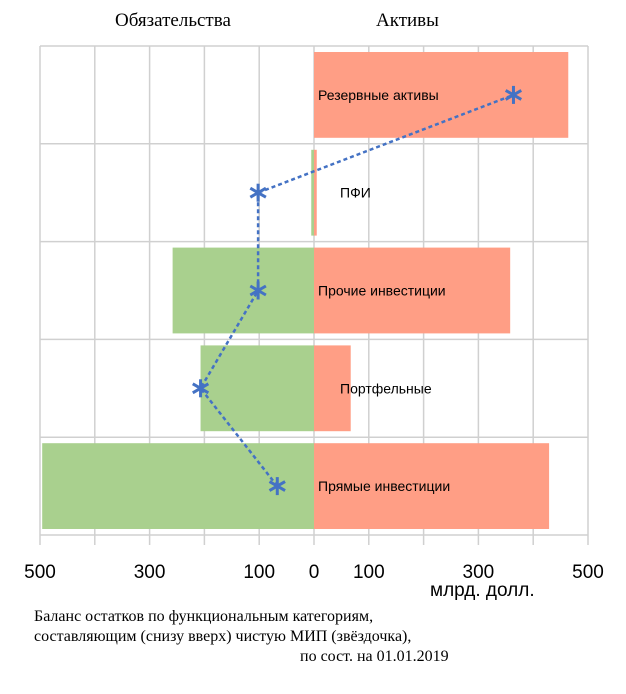 This screenshot has height=694, width=626. Describe the element at coordinates (173, 20) in the screenshot. I see `liabilities-header: Обязательства` at that location.